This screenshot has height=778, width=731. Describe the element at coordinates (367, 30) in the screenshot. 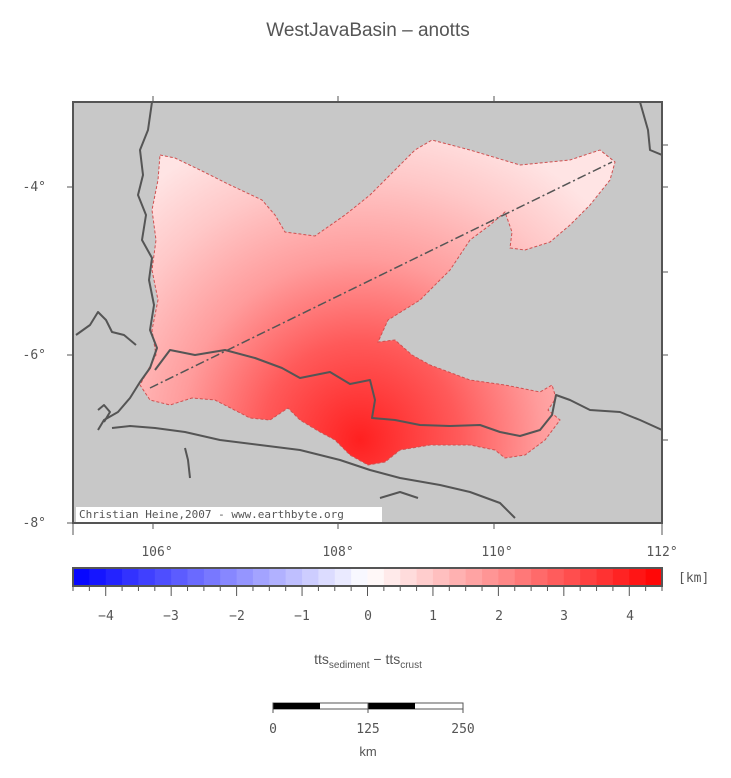

I see `map-title: WestJavaBasin – anotts` at that location.